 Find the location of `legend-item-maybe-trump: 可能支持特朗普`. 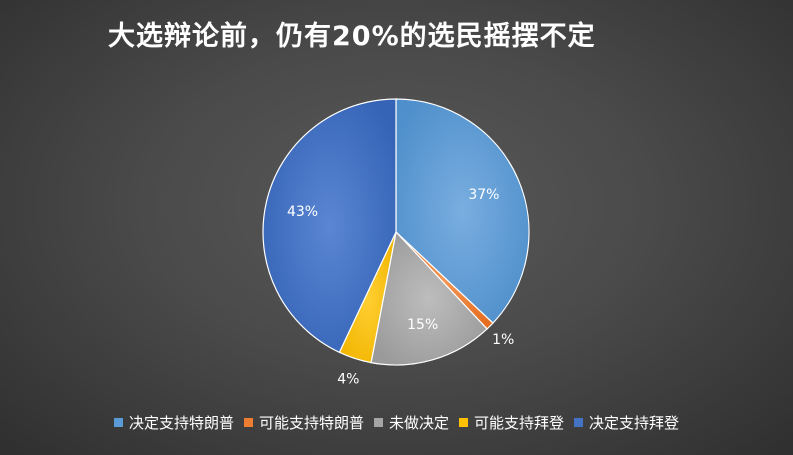

legend-item-maybe-trump: 可能支持特朗普 is located at coordinates (303, 422).